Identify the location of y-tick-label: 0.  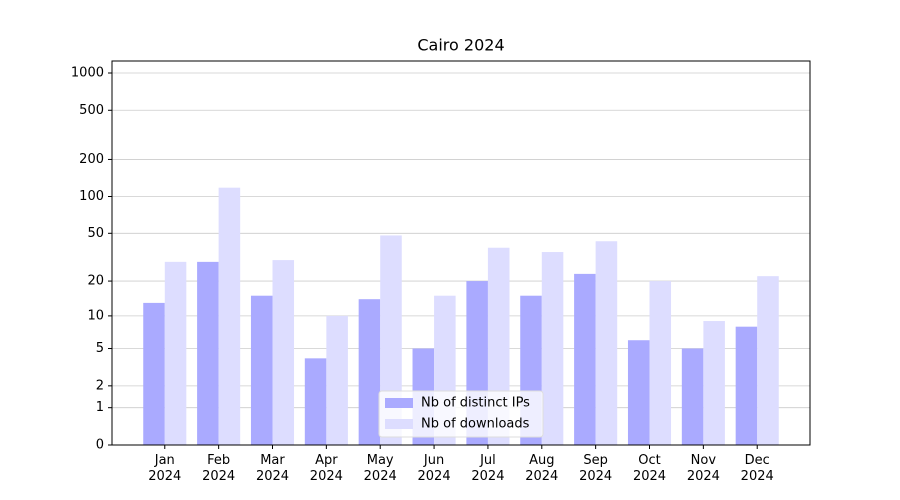
(100, 445).